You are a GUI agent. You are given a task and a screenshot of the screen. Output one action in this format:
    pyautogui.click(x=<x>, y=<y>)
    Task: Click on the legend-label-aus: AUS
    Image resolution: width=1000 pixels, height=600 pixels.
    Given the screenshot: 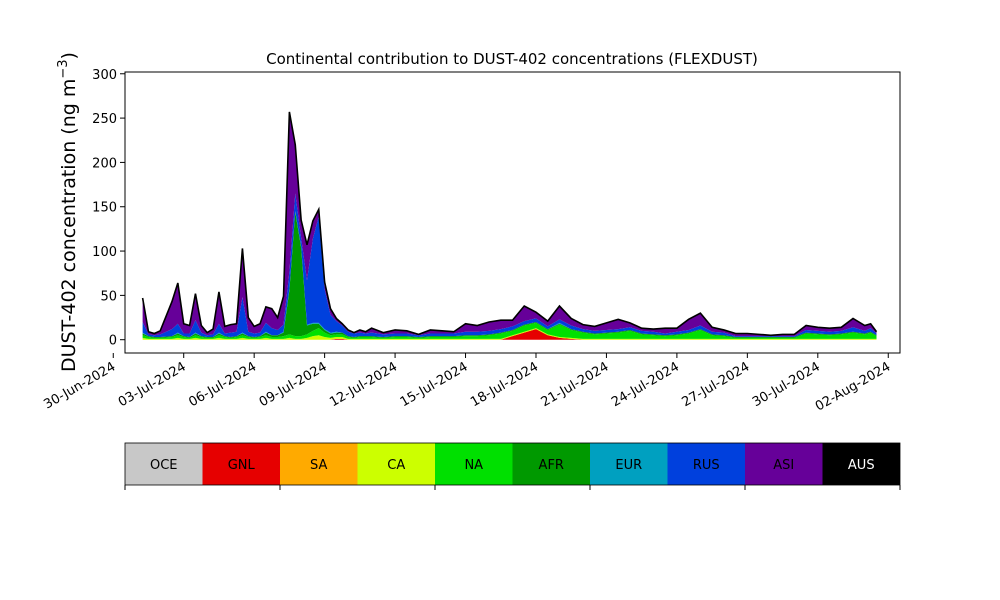 What is the action you would take?
    pyautogui.click(x=861, y=465)
    